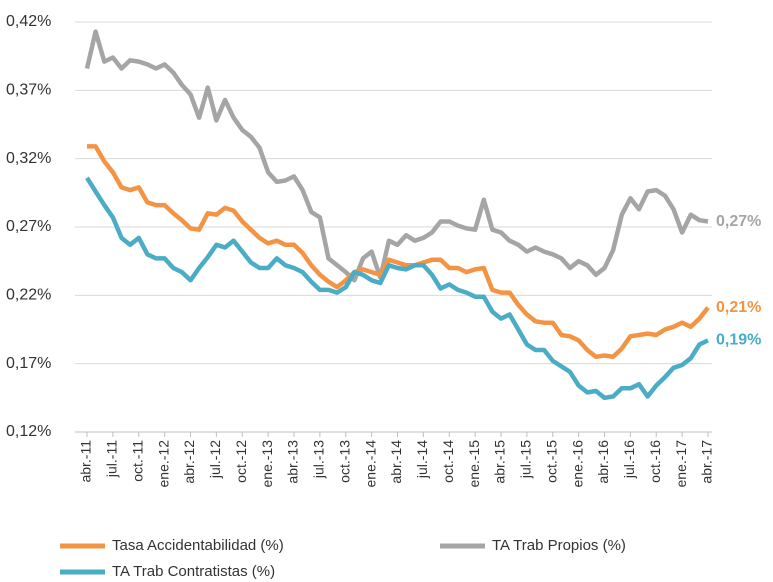 The height and width of the screenshot is (582, 773). Describe the element at coordinates (603, 462) in the screenshot. I see `x-tick-label: abr.-16` at that location.